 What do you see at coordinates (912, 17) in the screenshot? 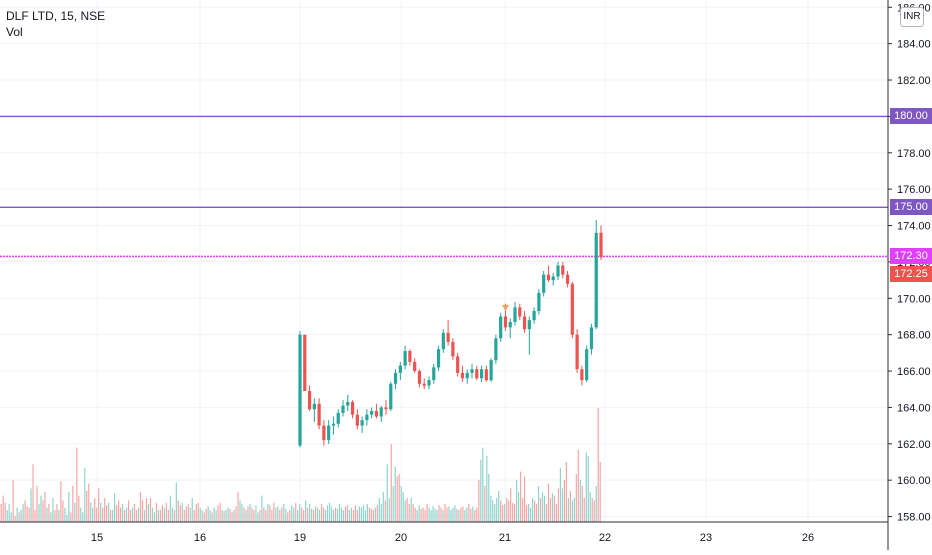
I see `currency-button: INR` at bounding box center [912, 17].